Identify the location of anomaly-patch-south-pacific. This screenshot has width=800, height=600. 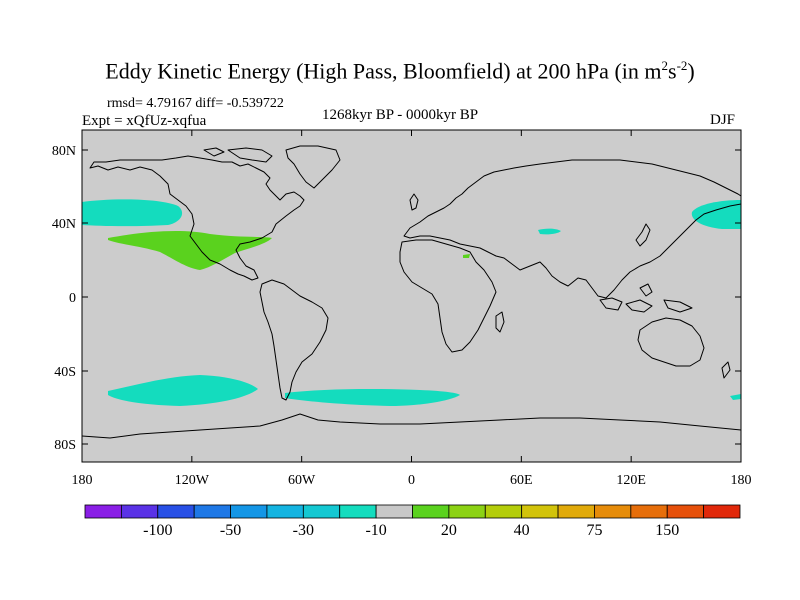
(183, 390).